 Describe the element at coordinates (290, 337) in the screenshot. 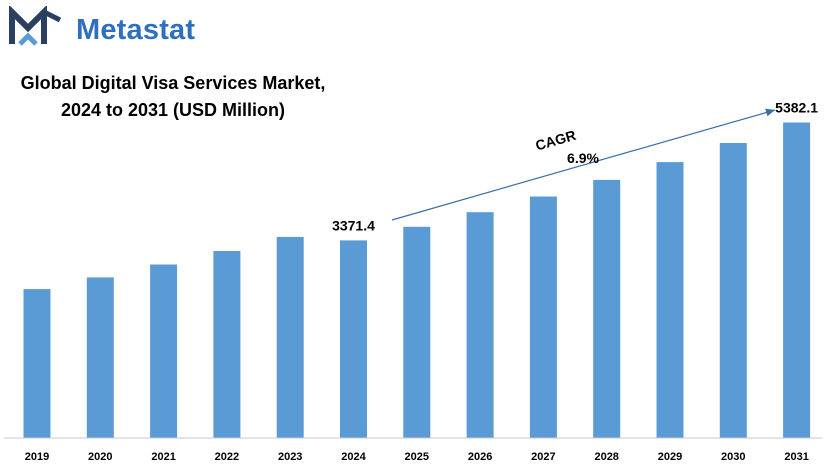

I see `bar-2023` at that location.